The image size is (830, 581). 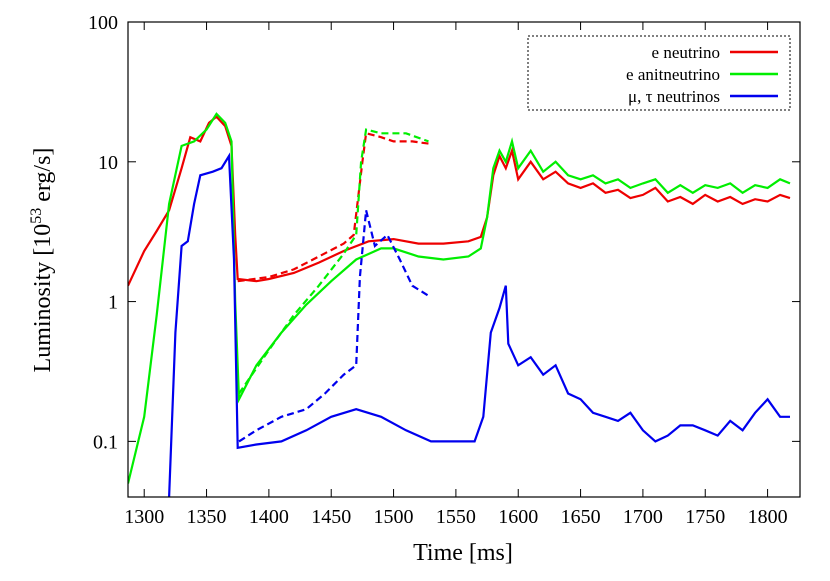 I want to click on y-axis-label: Luminosity [1053 erg/s], so click(x=42, y=260).